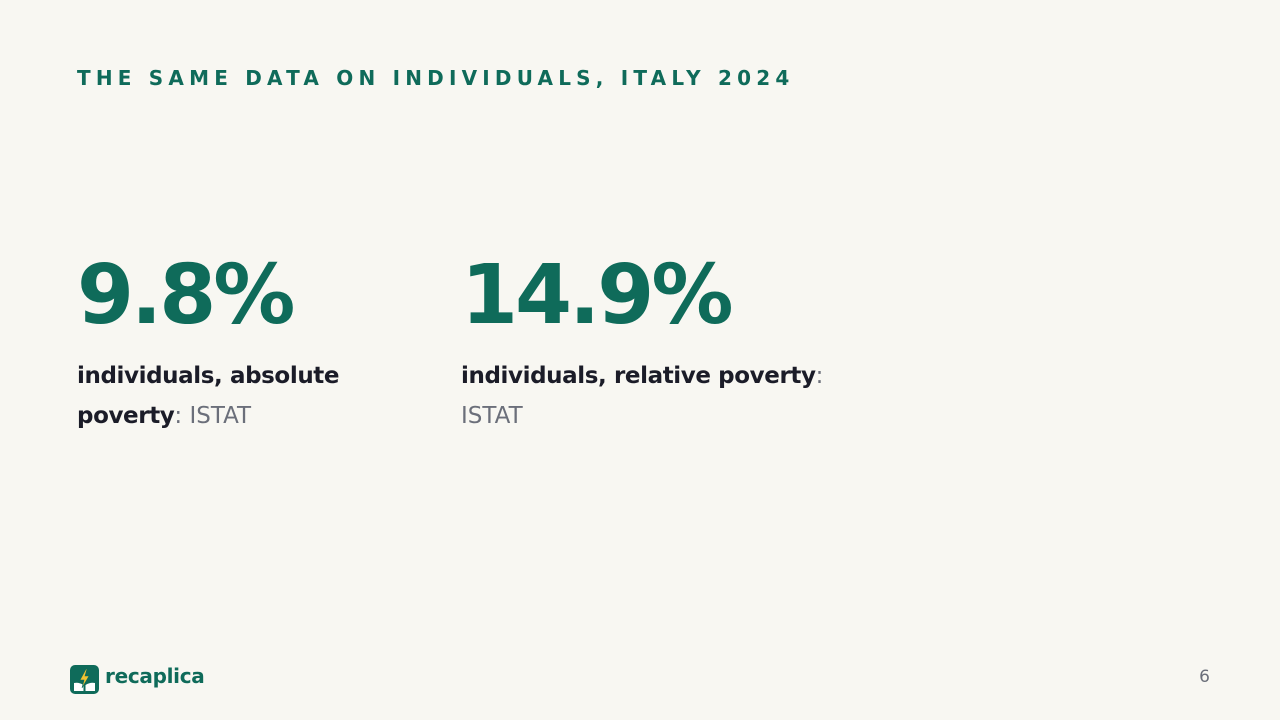 The width and height of the screenshot is (1280, 720). I want to click on lightning-book-icon, so click(84, 679).